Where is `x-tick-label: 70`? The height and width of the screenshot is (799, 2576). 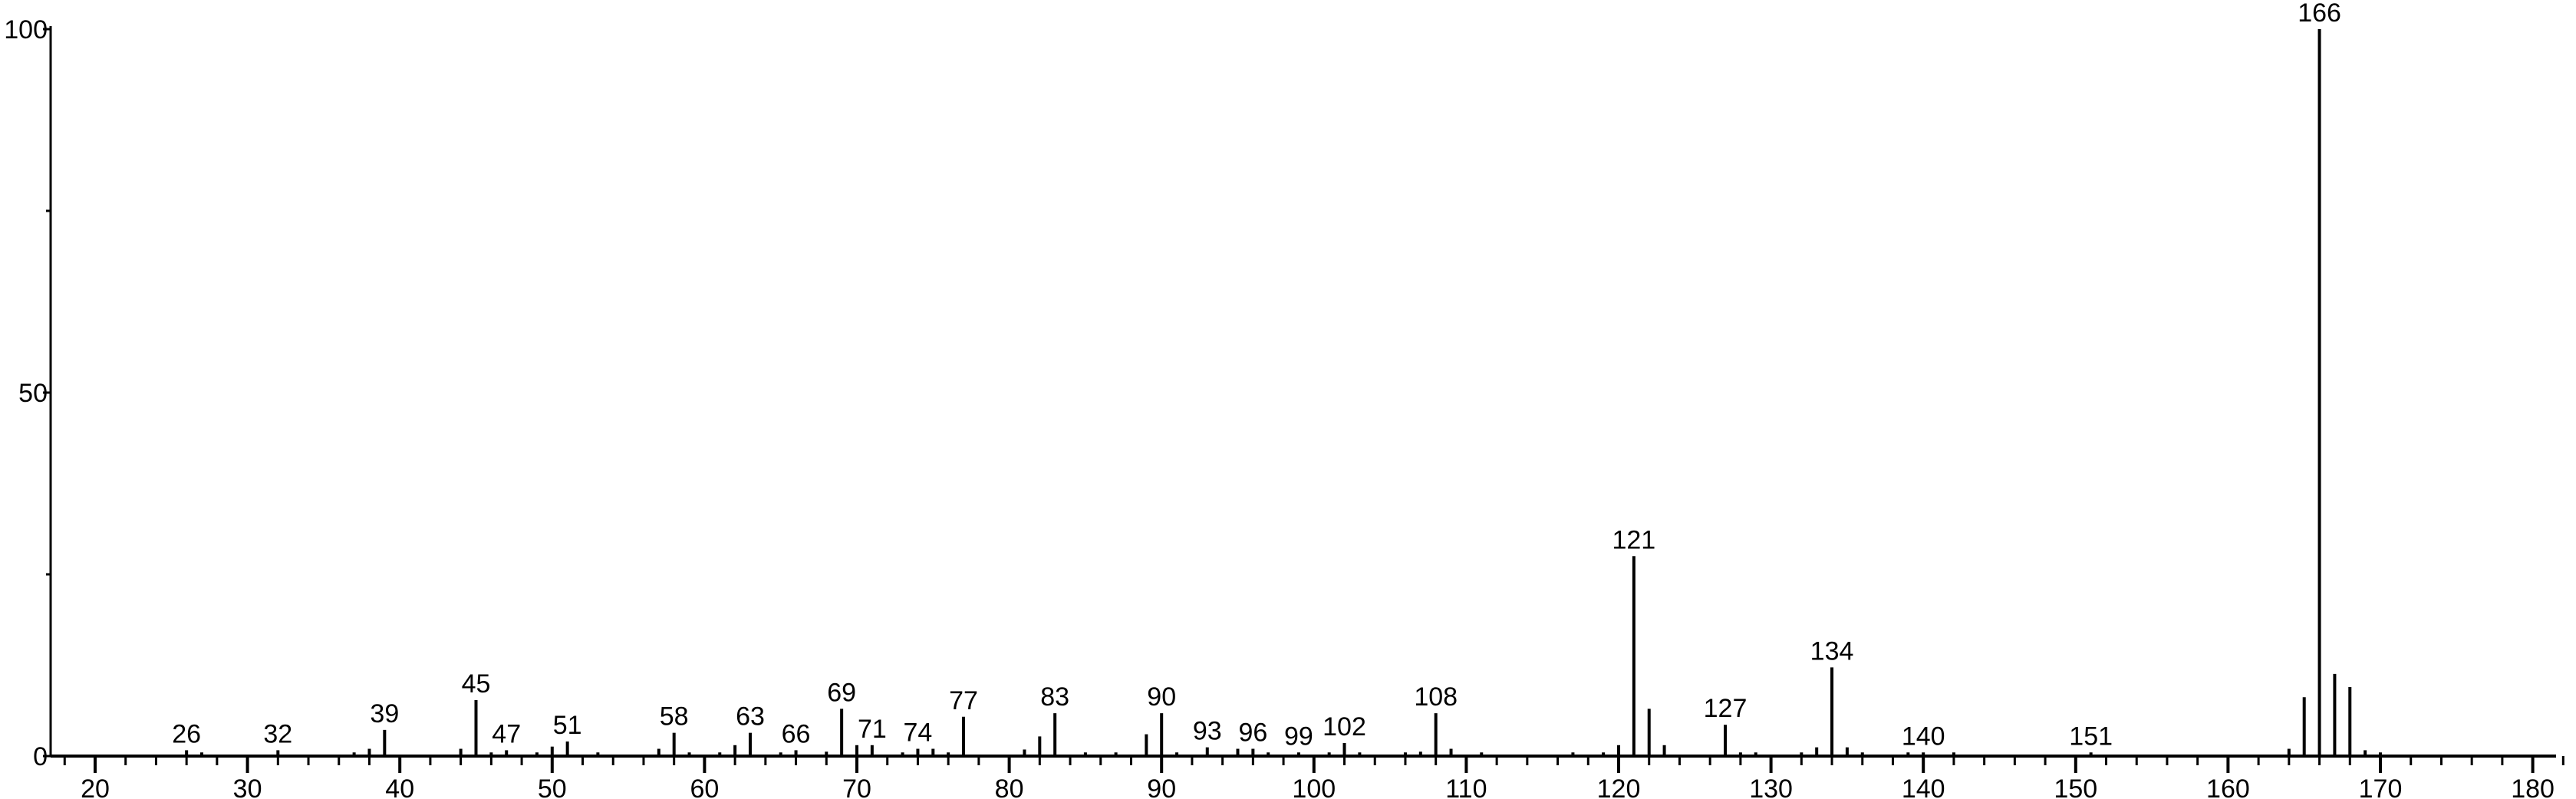
x-tick-label: 70 is located at coordinates (856, 786).